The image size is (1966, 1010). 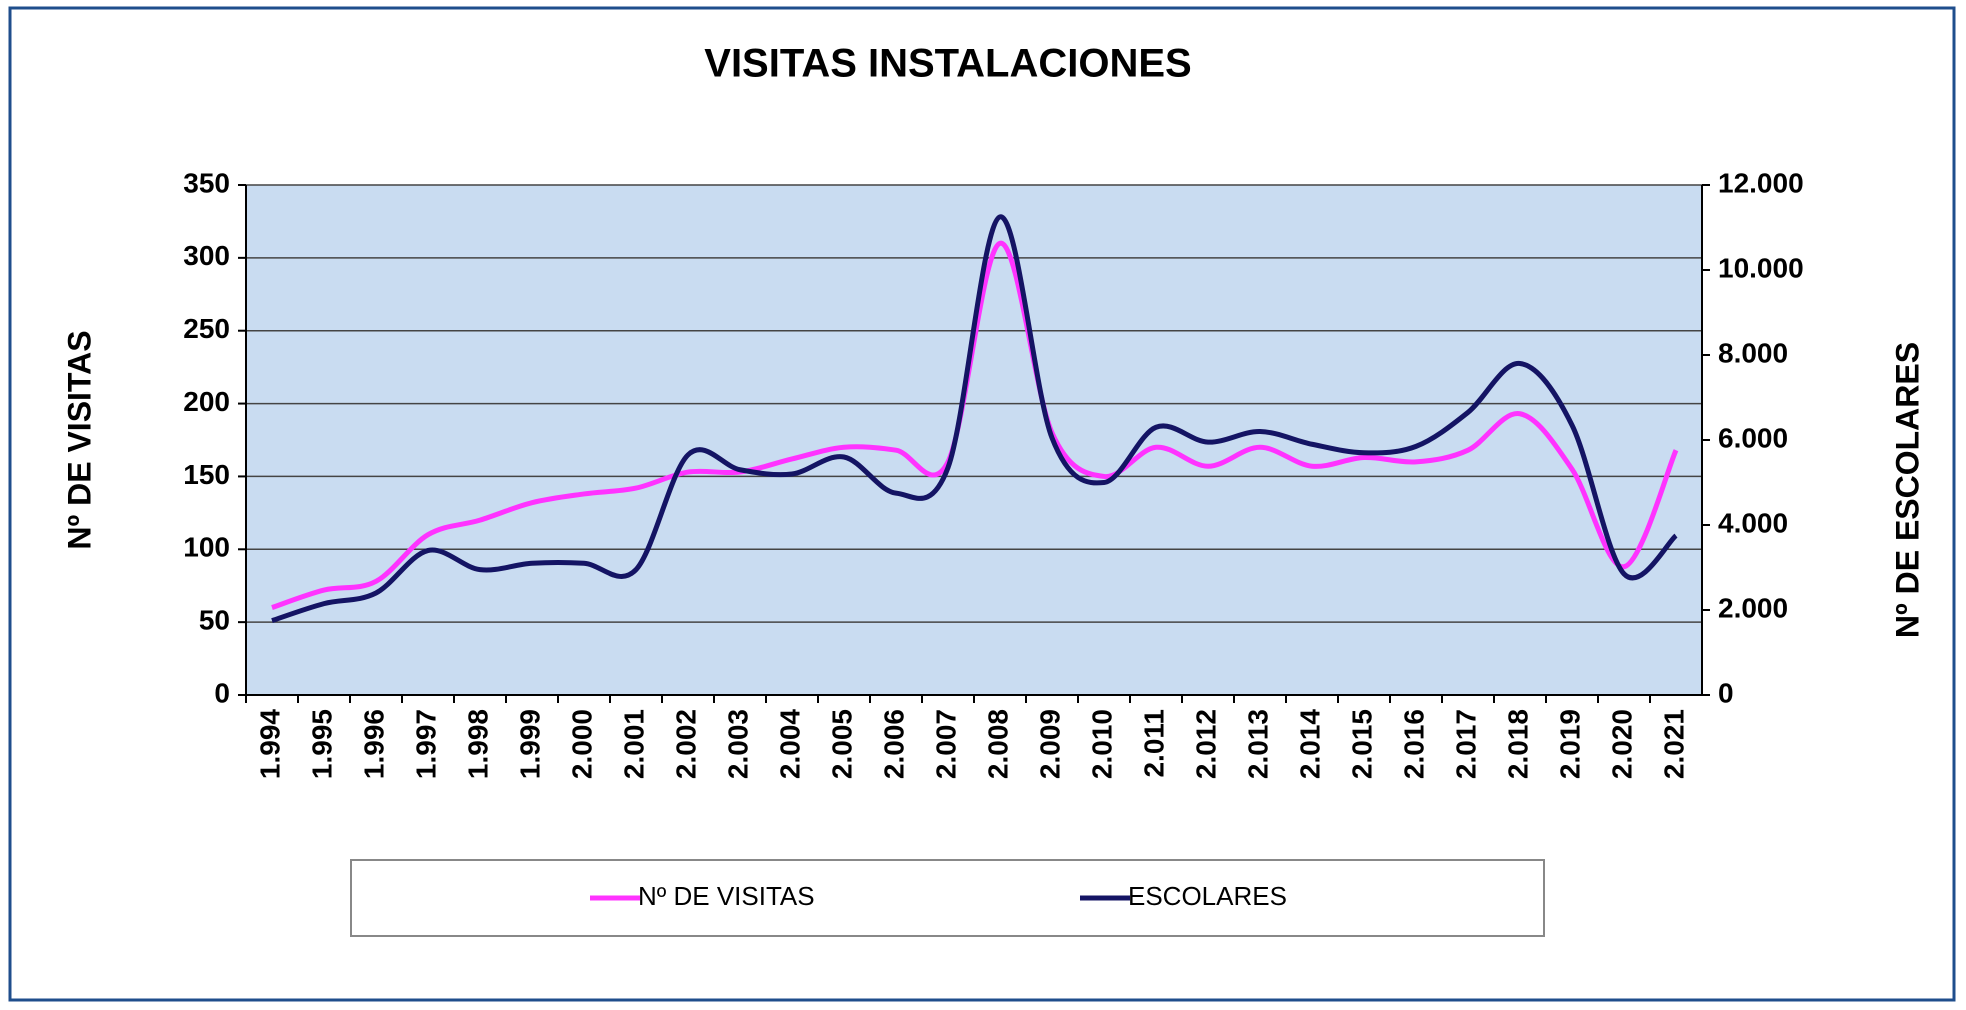 What do you see at coordinates (529, 744) in the screenshot?
I see `x-tick-label: 1.999` at bounding box center [529, 744].